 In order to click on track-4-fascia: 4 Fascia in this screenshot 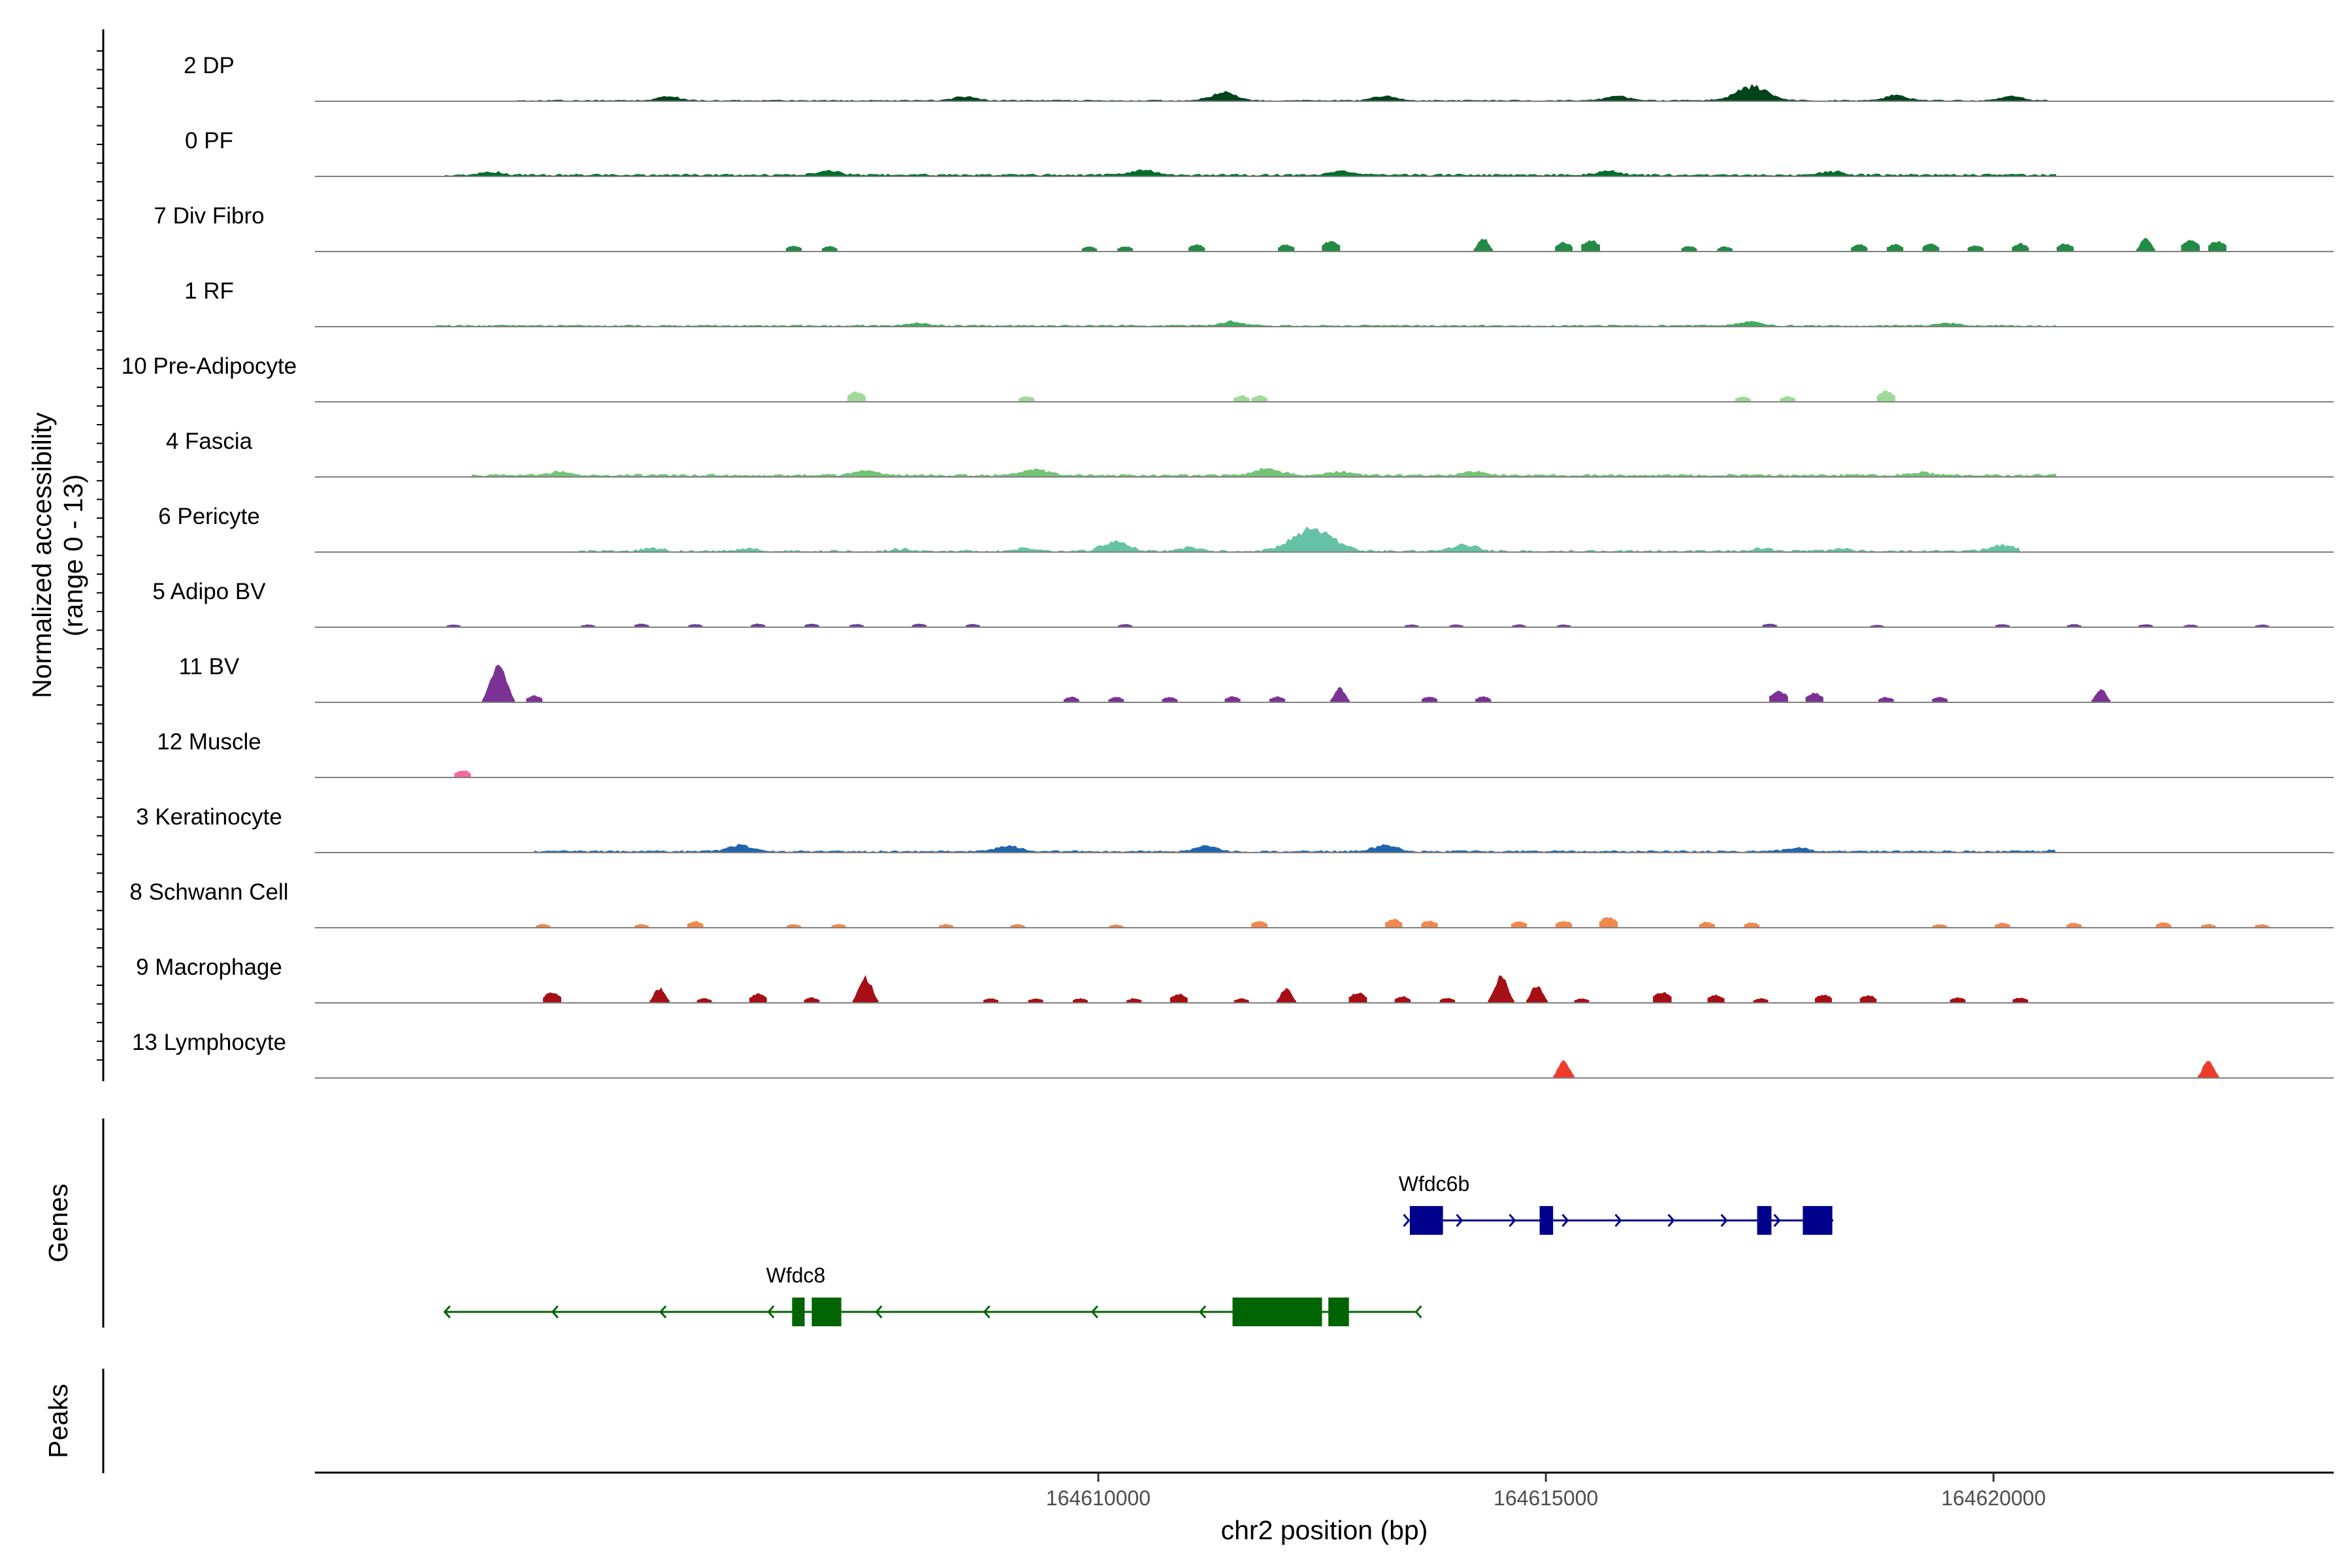, I will do `click(1250, 453)`.